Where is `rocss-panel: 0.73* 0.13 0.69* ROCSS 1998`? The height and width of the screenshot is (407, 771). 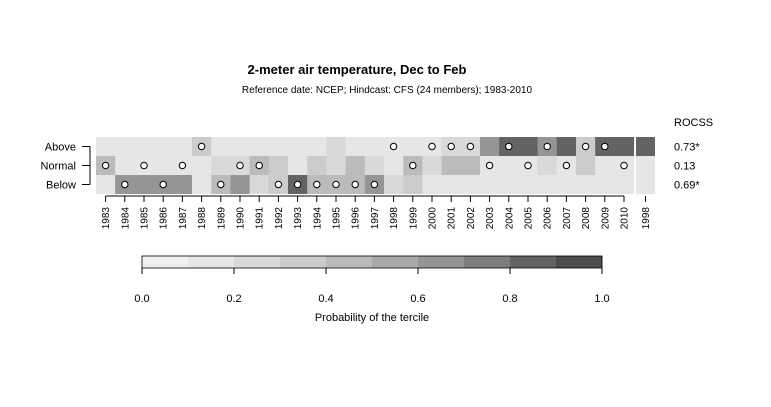 rocss-panel: 0.73* 0.13 0.69* ROCSS 1998 is located at coordinates (674, 173).